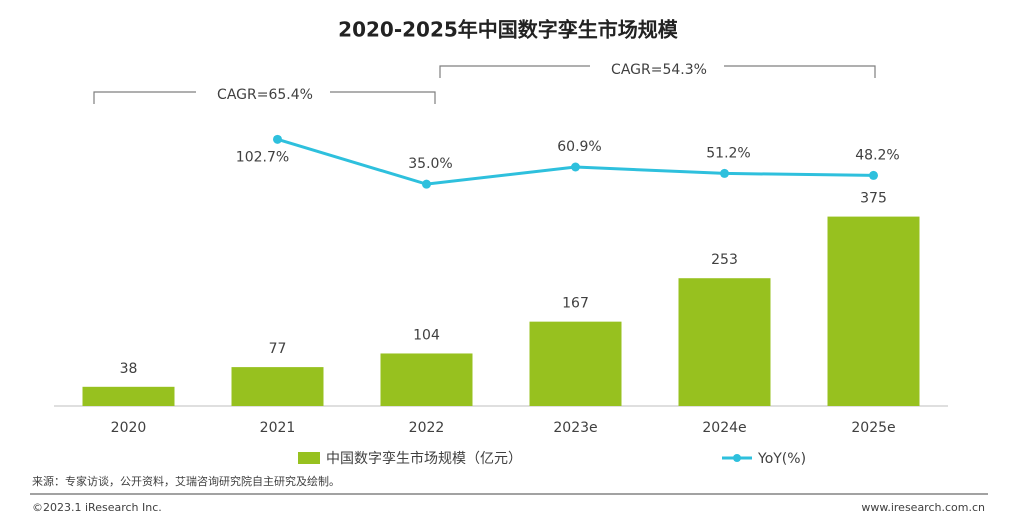 This screenshot has height=525, width=1015. Describe the element at coordinates (877, 155) in the screenshot. I see `data-label: 48.2%` at that location.